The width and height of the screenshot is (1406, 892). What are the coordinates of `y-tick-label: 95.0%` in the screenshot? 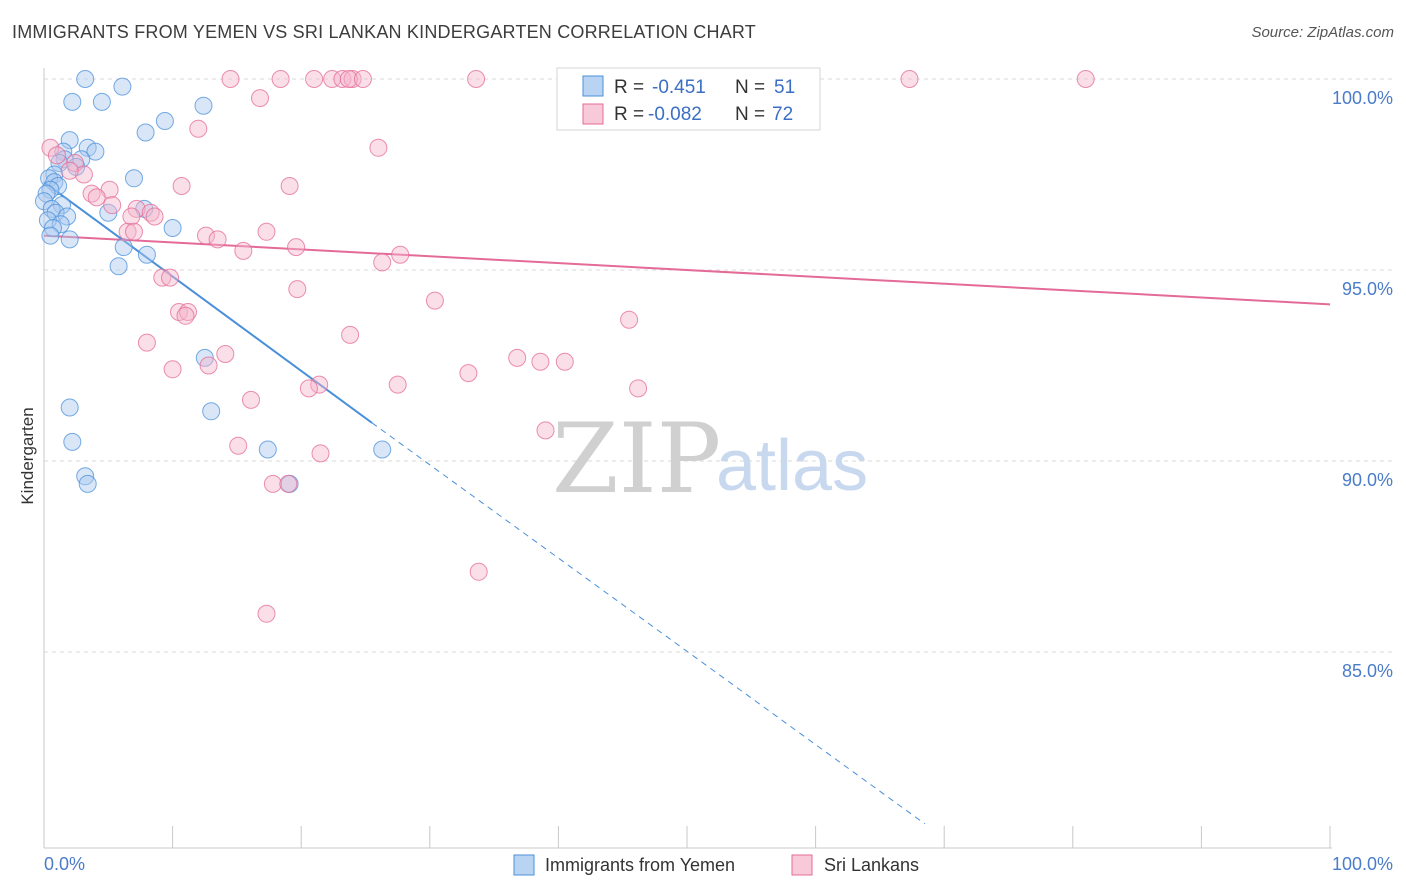 It's located at (1367, 289).